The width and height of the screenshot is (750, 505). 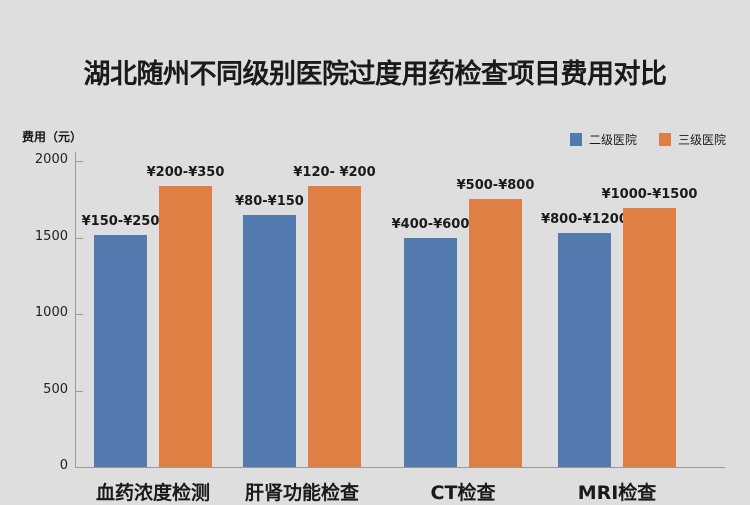 What do you see at coordinates (400, 467) in the screenshot?
I see `x-axis` at bounding box center [400, 467].